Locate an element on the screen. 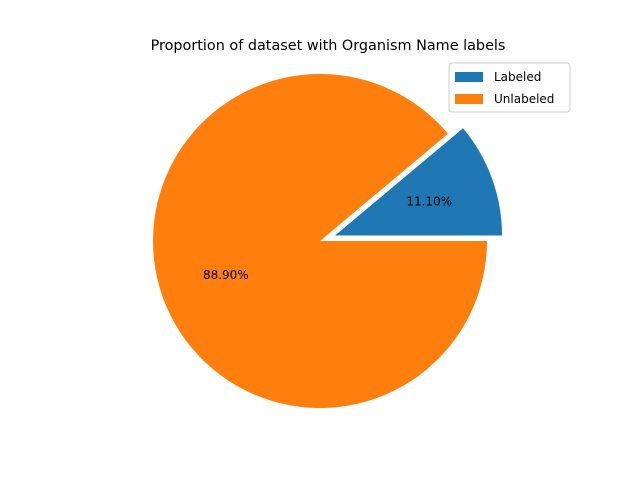 This screenshot has width=640, height=484. pie-slice-label-unlabeled: 88.90% is located at coordinates (226, 275).